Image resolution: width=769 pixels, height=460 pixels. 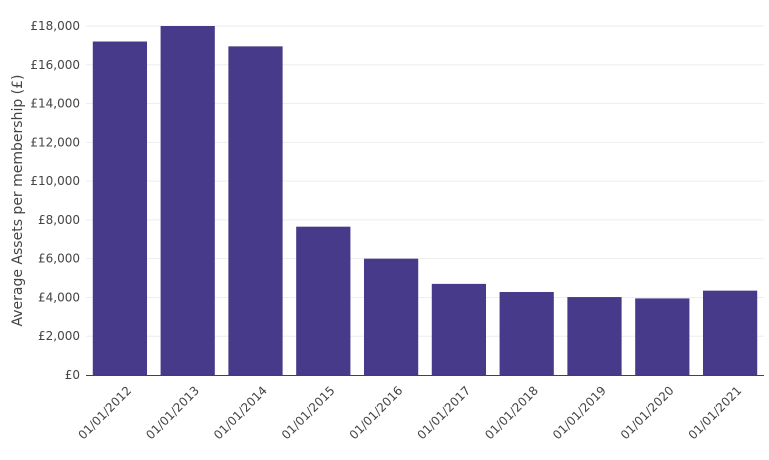 I want to click on y-tick-label: £6,000, so click(x=59, y=259).